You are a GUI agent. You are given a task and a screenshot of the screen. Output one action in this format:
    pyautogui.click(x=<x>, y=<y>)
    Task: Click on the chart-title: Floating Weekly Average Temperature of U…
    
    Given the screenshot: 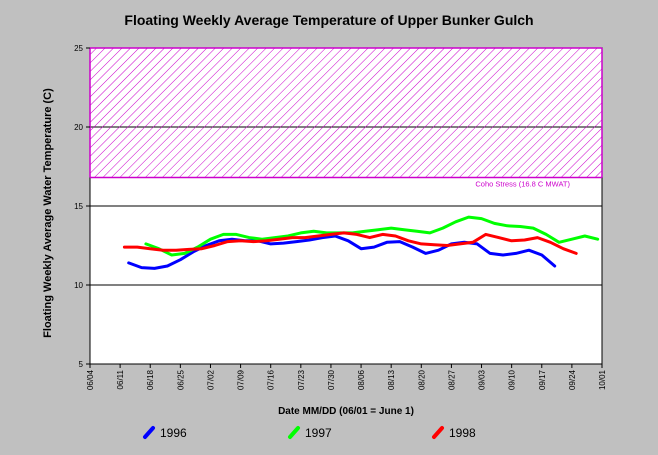 What is the action you would take?
    pyautogui.click(x=329, y=20)
    